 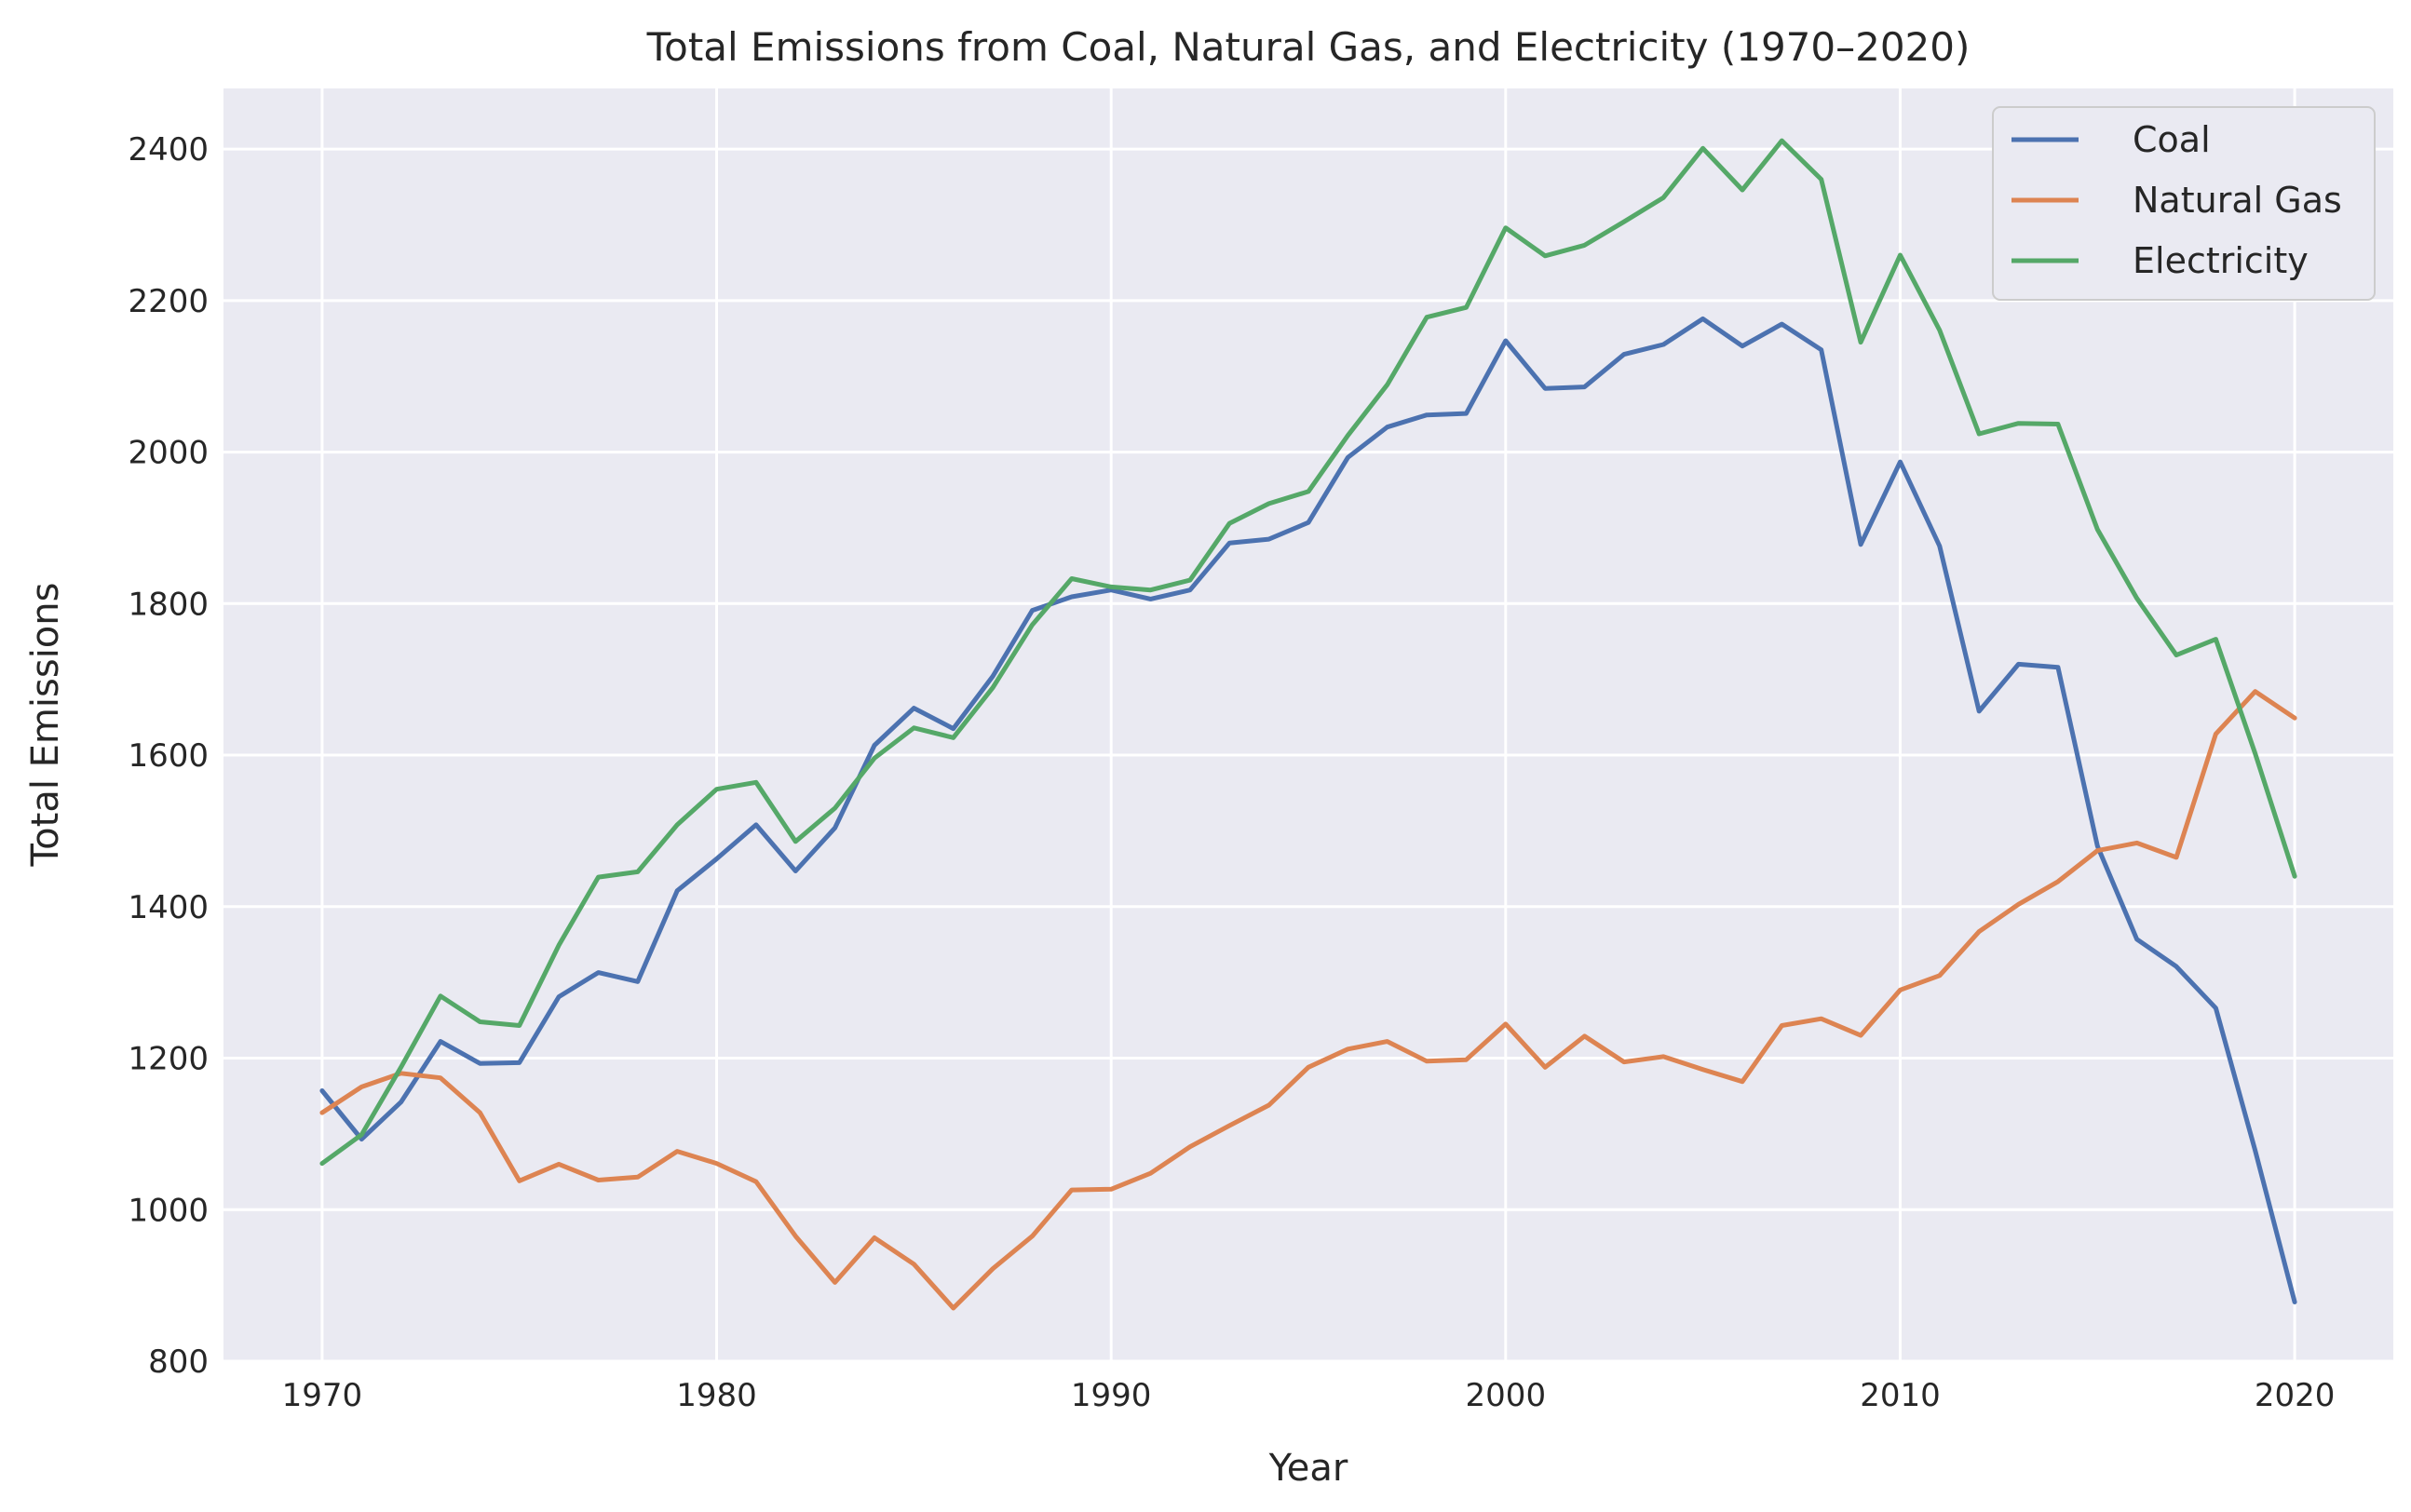 What do you see at coordinates (2172, 139) in the screenshot?
I see `legend-label-coal: Coal` at bounding box center [2172, 139].